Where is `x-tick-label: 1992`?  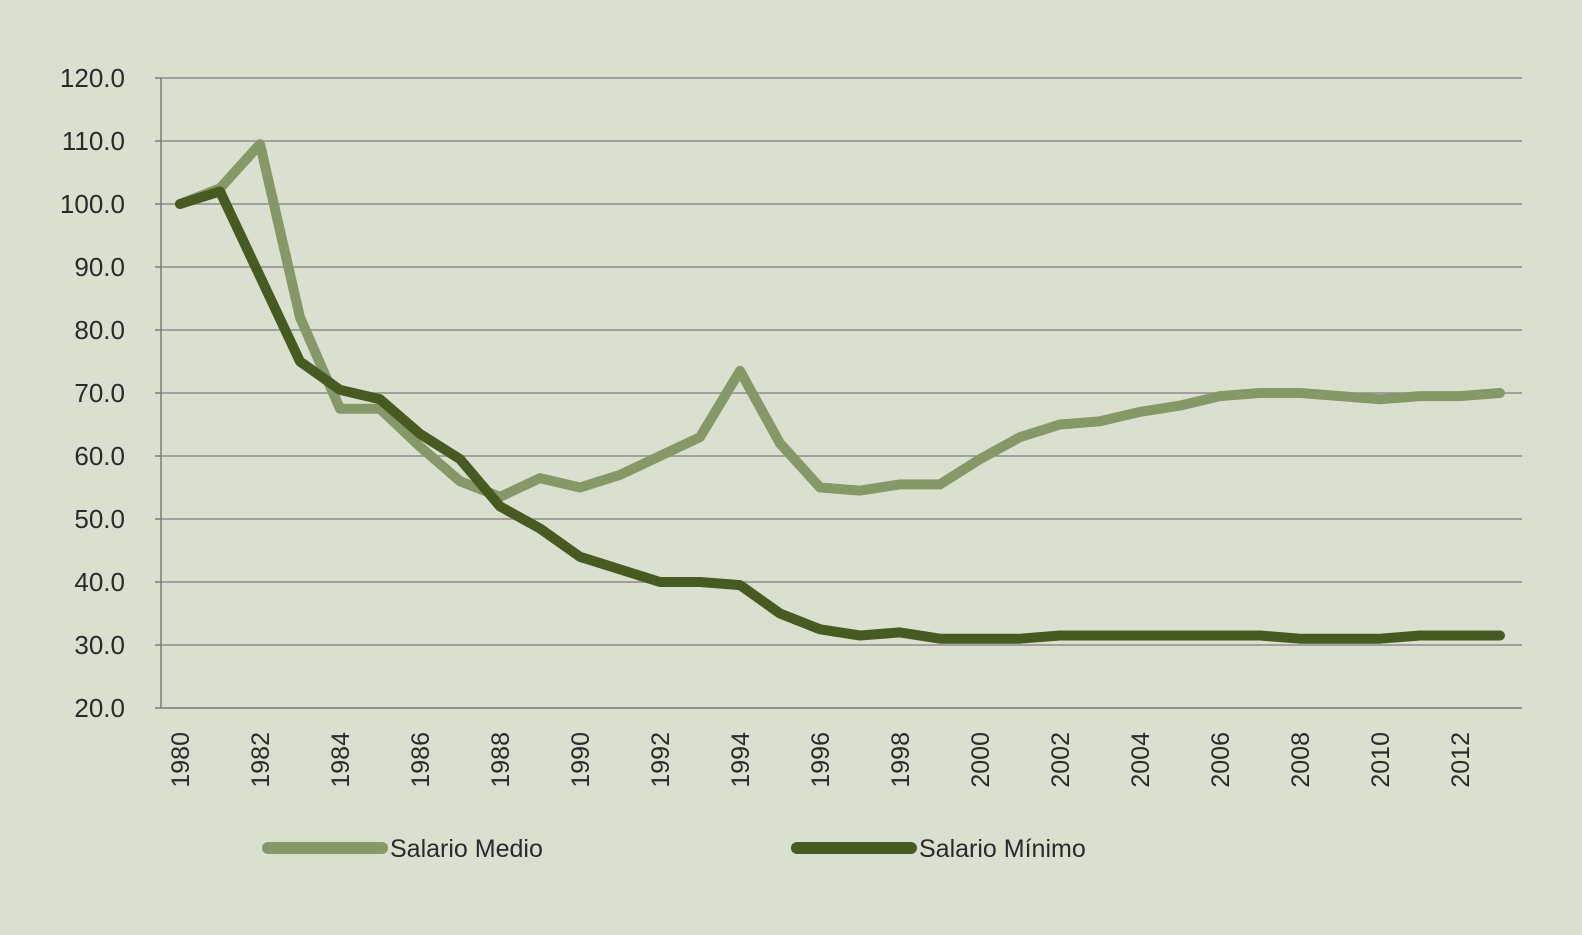 x-tick-label: 1992 is located at coordinates (661, 760).